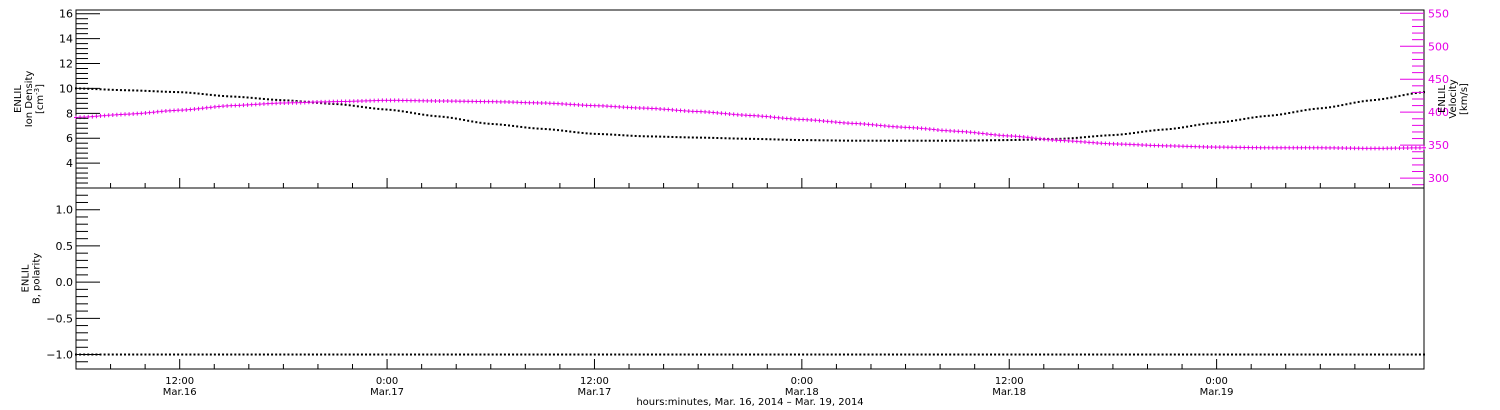 Image resolution: width=1500 pixels, height=410 pixels. I want to click on density-axis-tick-label: 4, so click(69, 163).